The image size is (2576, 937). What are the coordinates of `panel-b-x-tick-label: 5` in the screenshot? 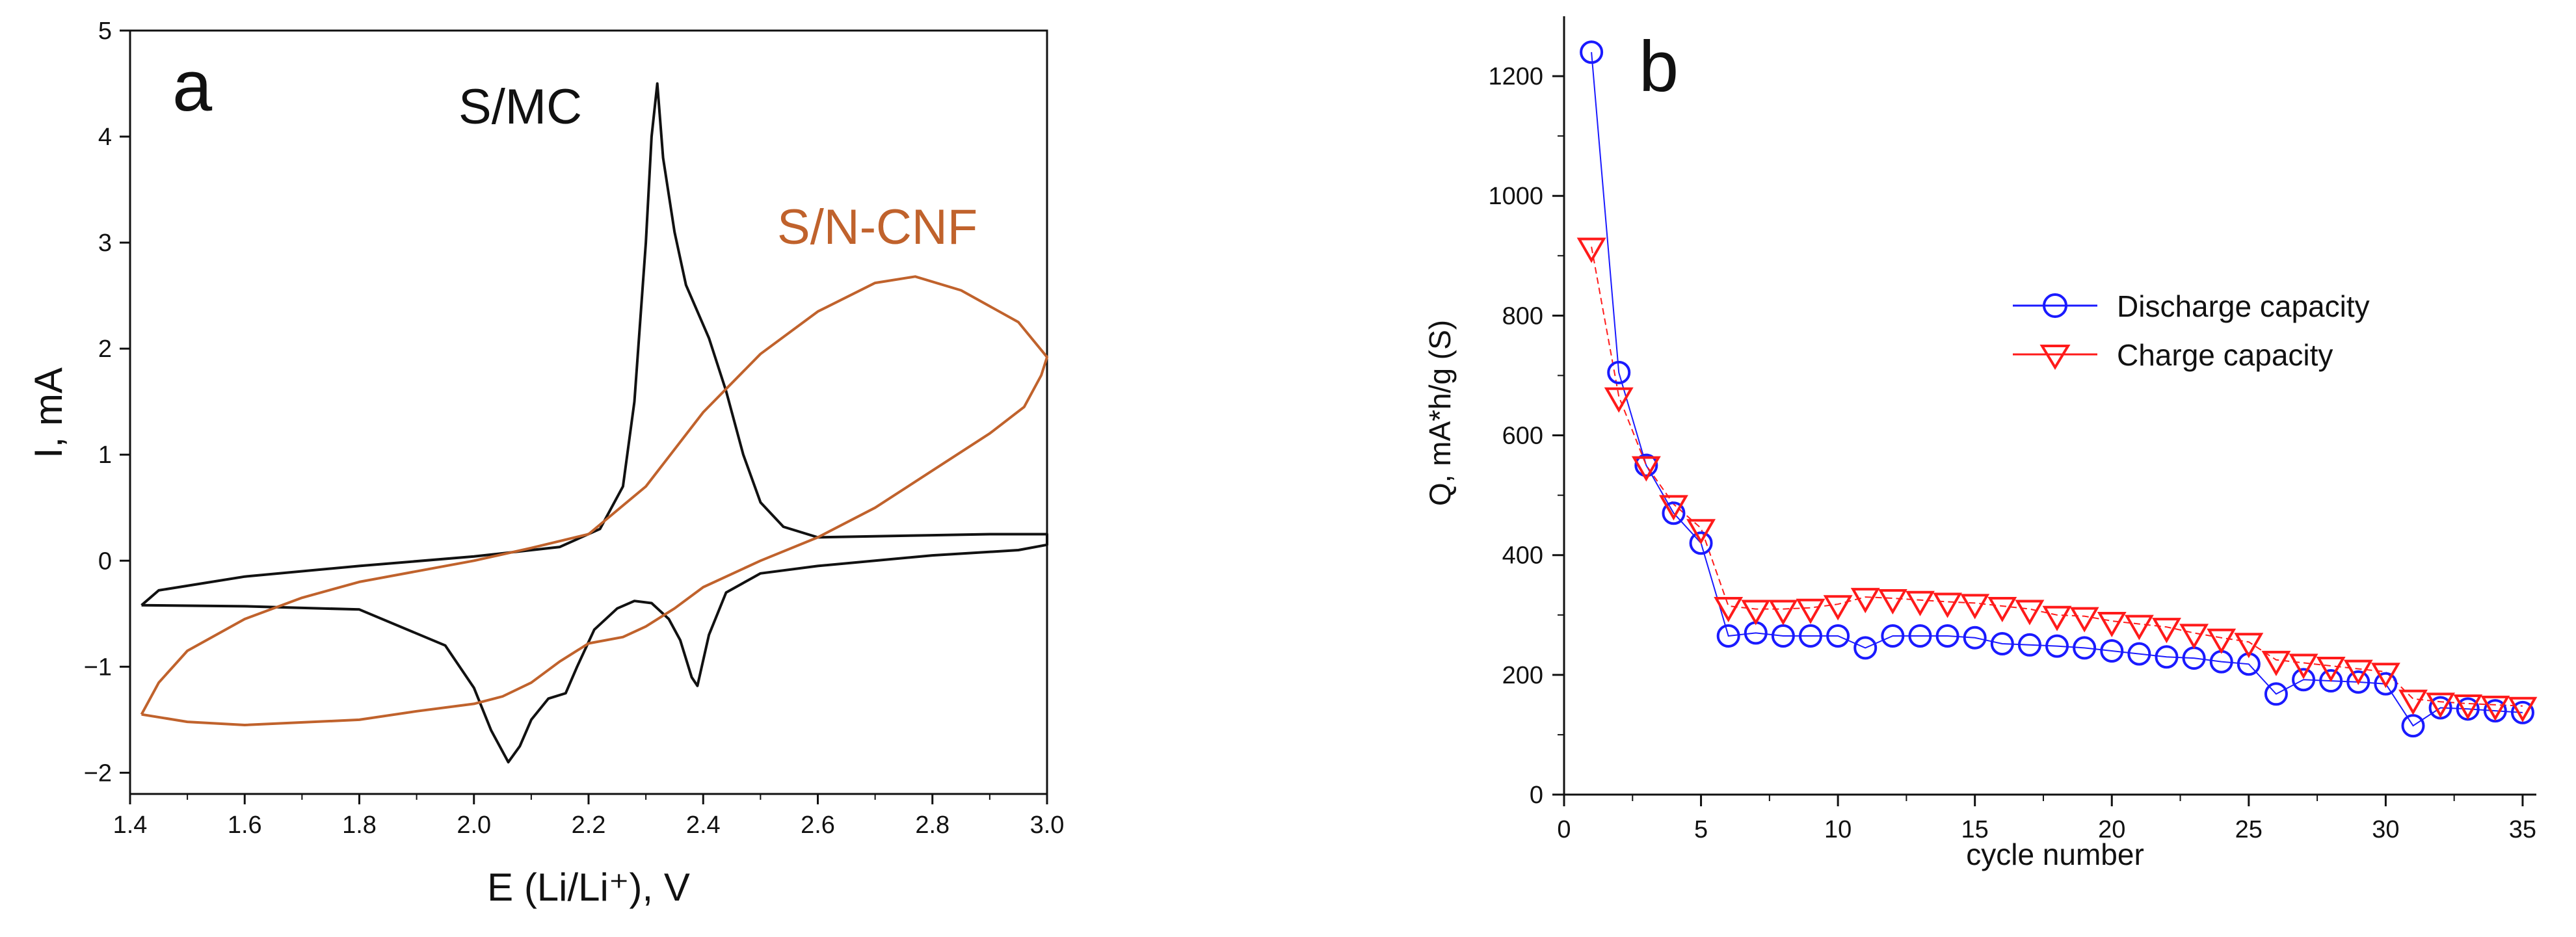 It's located at (1701, 829).